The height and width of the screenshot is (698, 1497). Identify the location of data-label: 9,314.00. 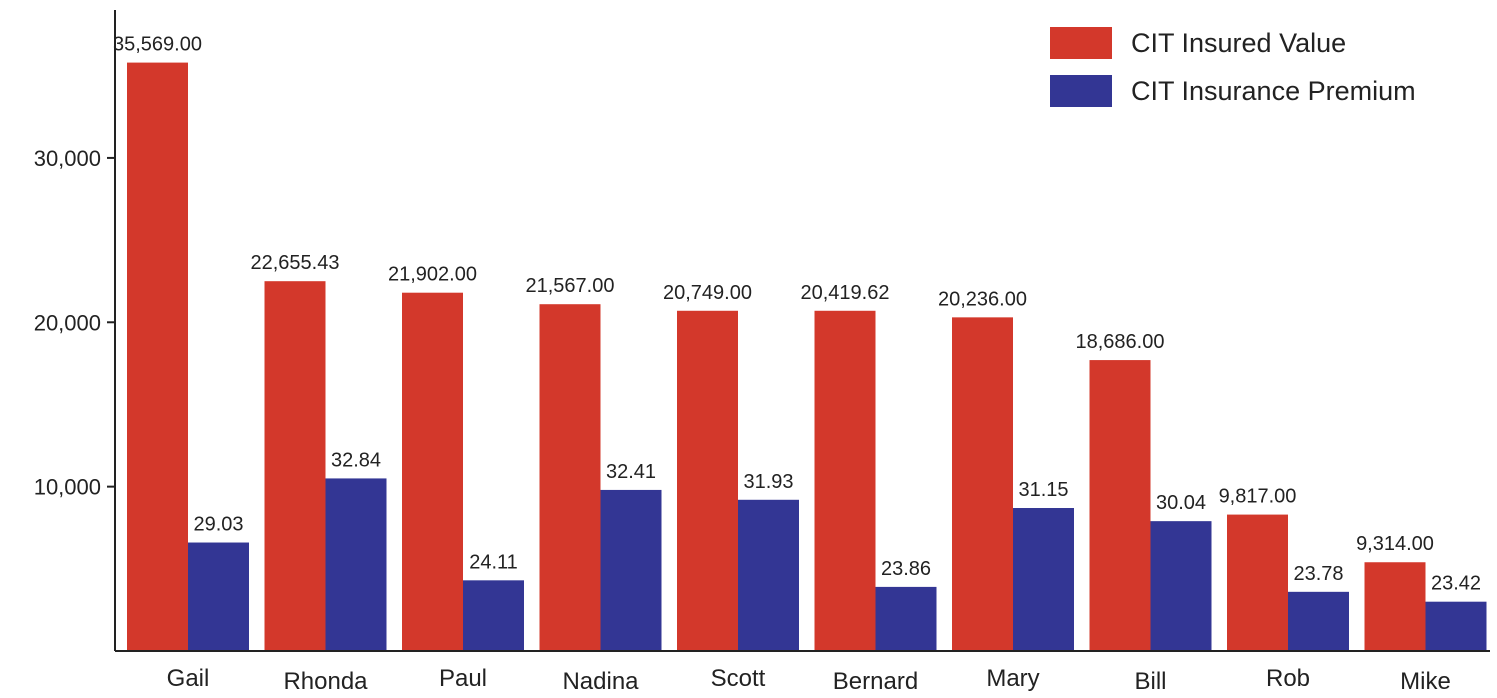
(1395, 544).